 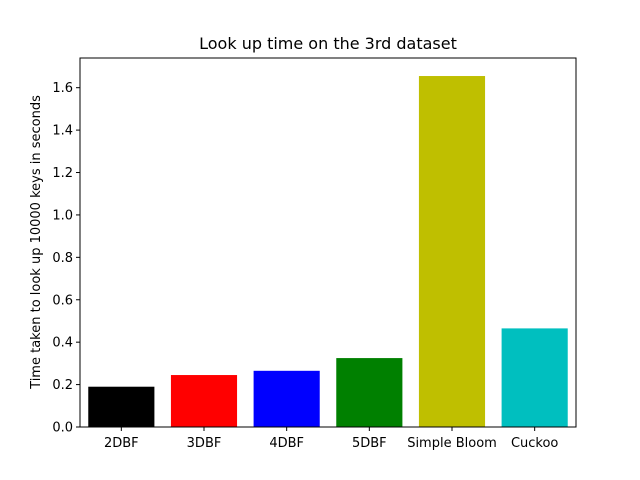 What do you see at coordinates (331, 439) in the screenshot?
I see `x-ticks-group: 2DBF 3DBF 4DBF 5DBF Simple Bloom Cuckoo` at bounding box center [331, 439].